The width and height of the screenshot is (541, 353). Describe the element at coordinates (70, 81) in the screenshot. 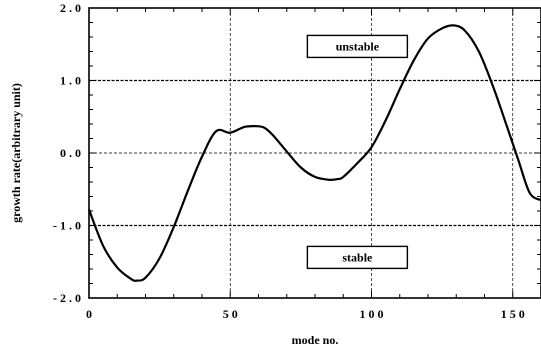

I see `y-tick-label: 1 . 0` at that location.